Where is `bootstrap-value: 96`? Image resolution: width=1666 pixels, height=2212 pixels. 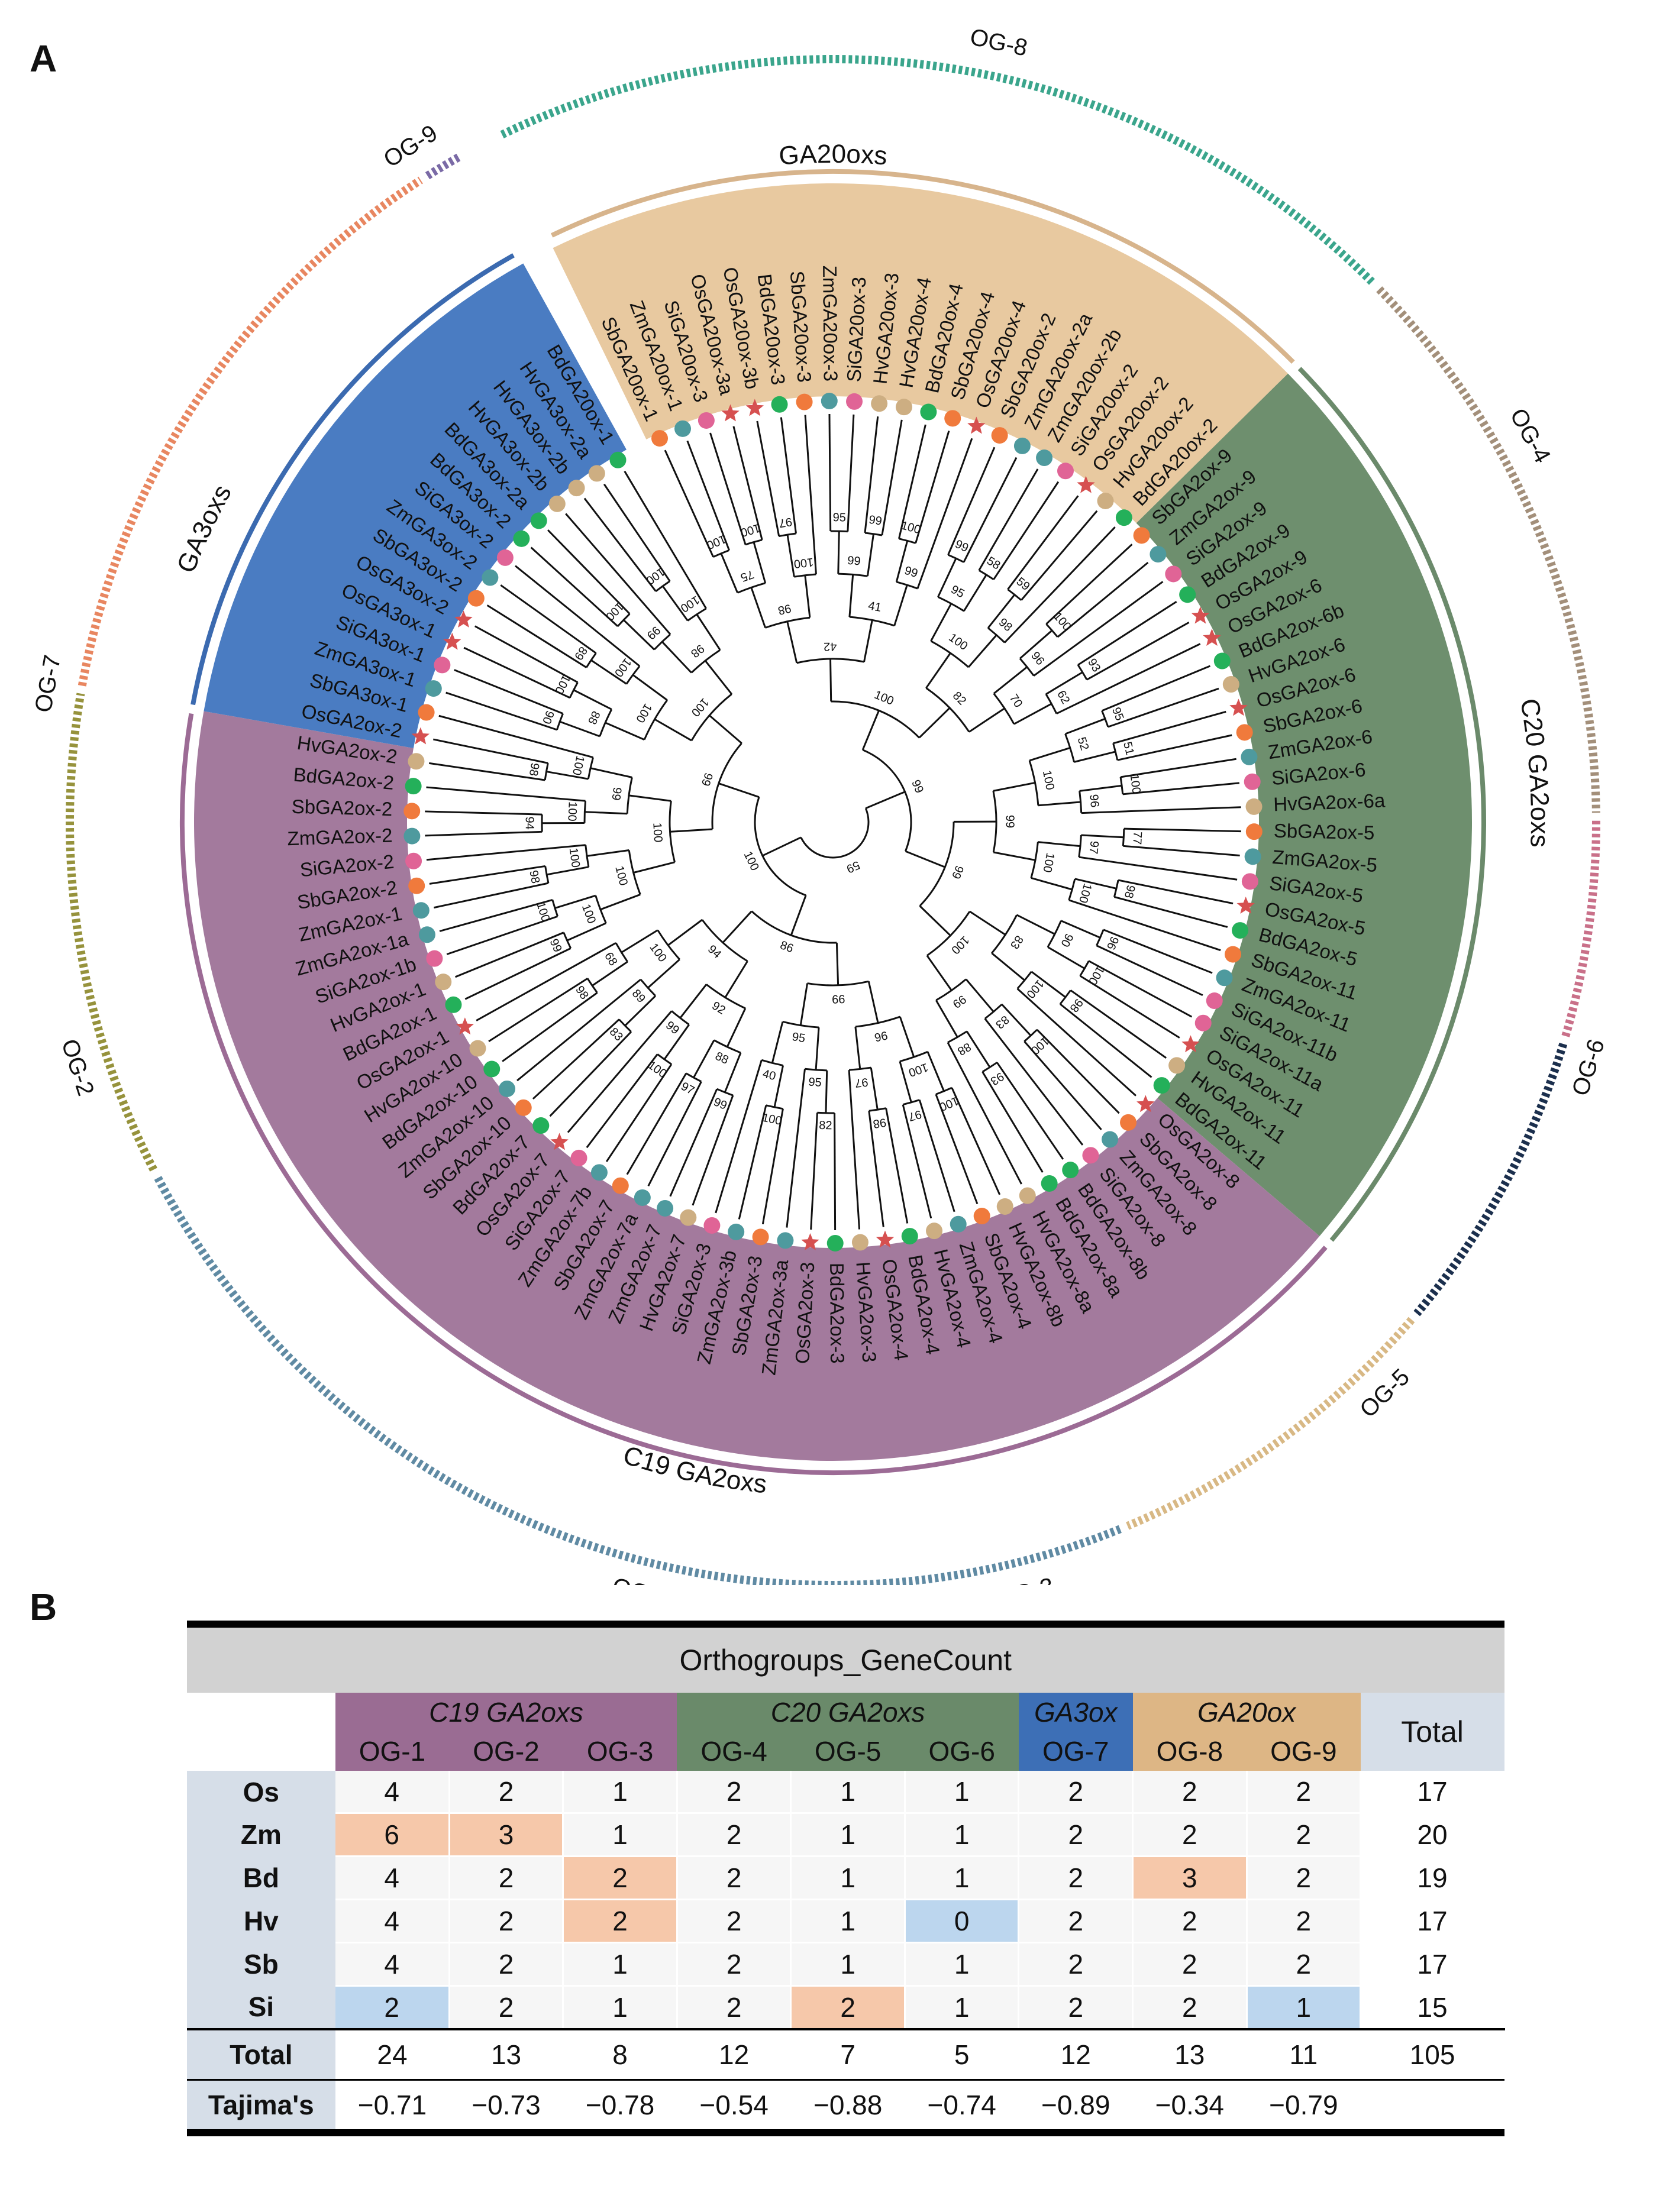
bootstrap-value: 96 is located at coordinates (881, 1036).